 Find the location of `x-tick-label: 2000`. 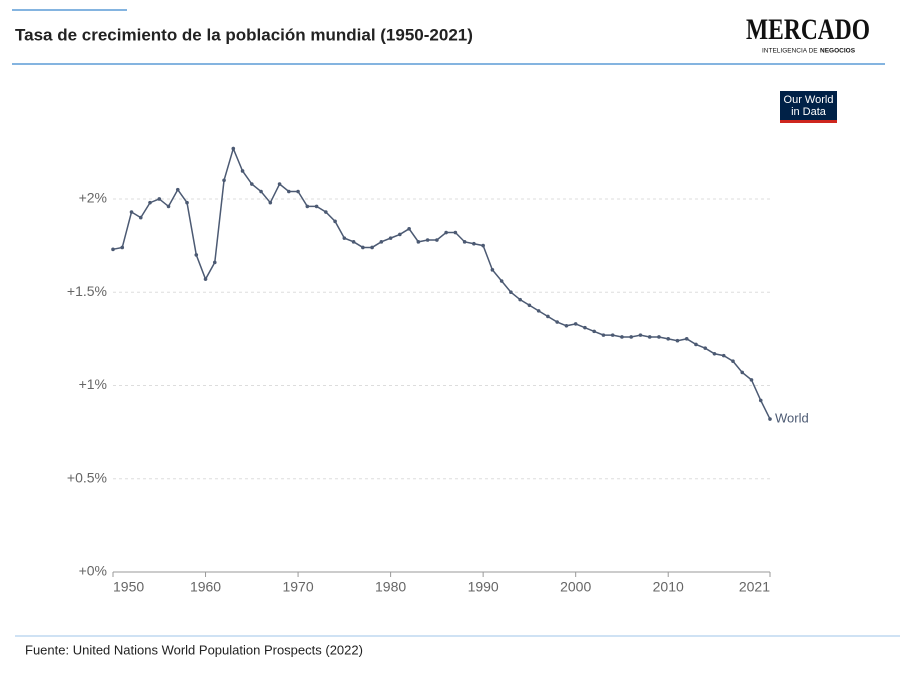

x-tick-label: 2000 is located at coordinates (575, 587).